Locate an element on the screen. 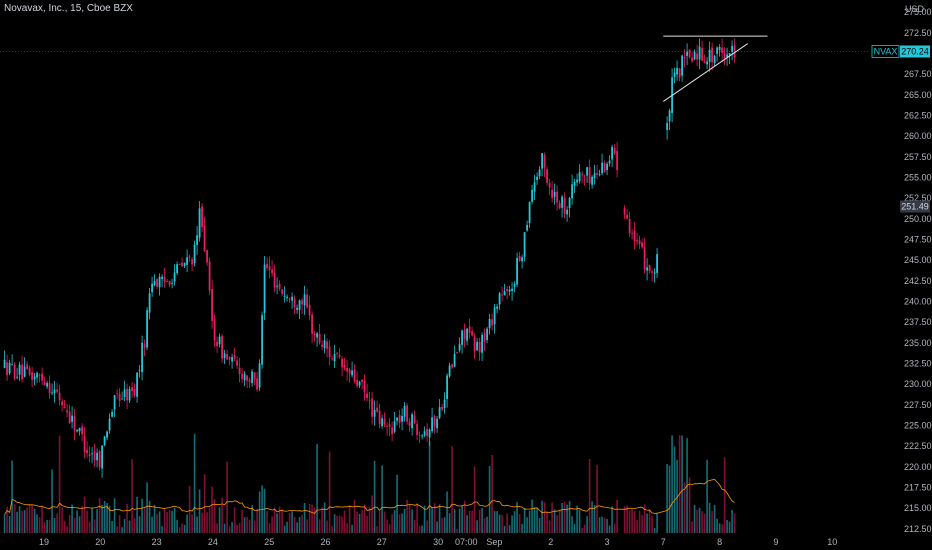  x-tick-label: 20 is located at coordinates (100, 542).